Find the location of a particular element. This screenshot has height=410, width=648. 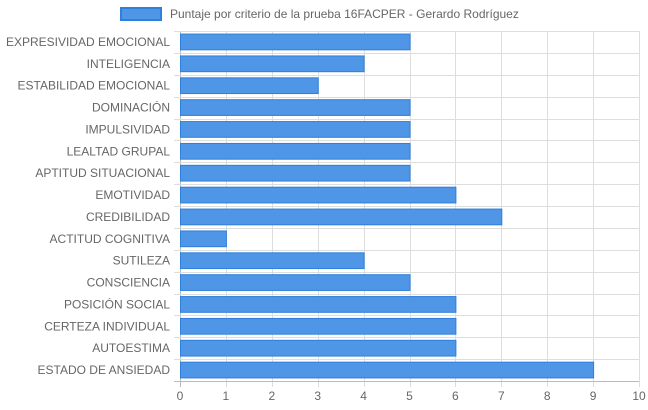

category-label: APTITUD SITUACIONAL is located at coordinates (102, 173).